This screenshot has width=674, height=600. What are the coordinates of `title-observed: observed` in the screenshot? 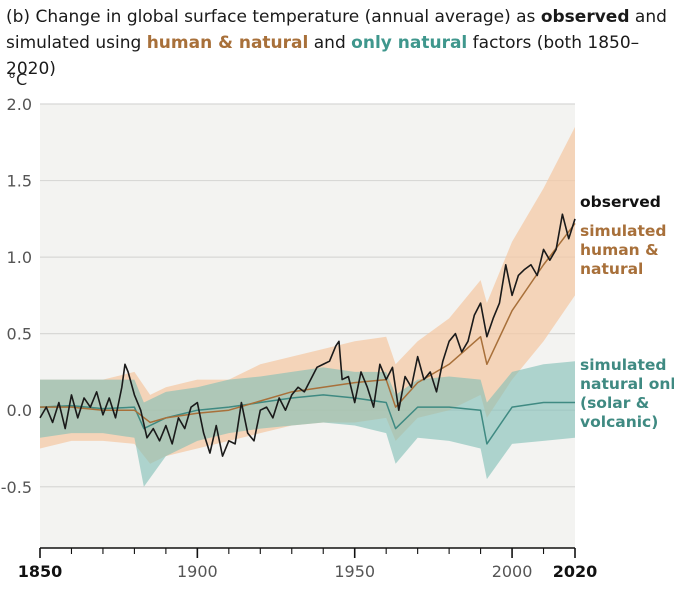 It's located at (585, 17).